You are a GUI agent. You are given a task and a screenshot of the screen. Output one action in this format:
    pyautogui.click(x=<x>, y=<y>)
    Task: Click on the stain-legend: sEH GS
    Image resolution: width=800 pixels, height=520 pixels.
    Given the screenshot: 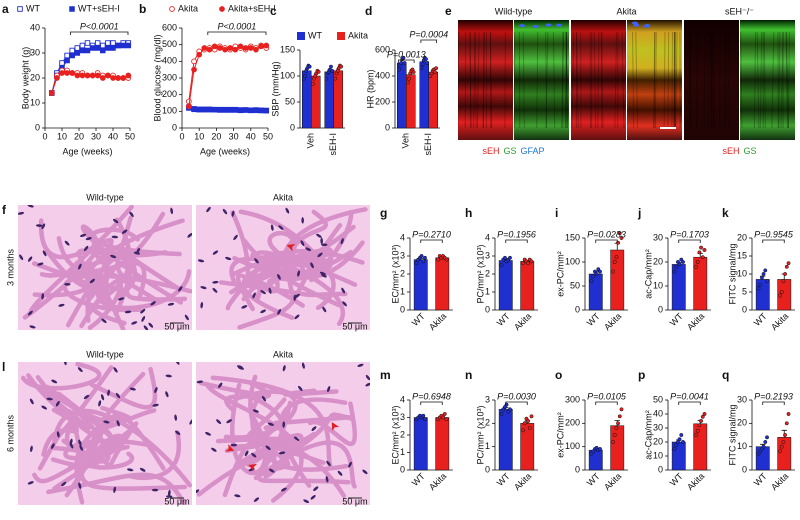 What is the action you would take?
    pyautogui.click(x=739, y=151)
    